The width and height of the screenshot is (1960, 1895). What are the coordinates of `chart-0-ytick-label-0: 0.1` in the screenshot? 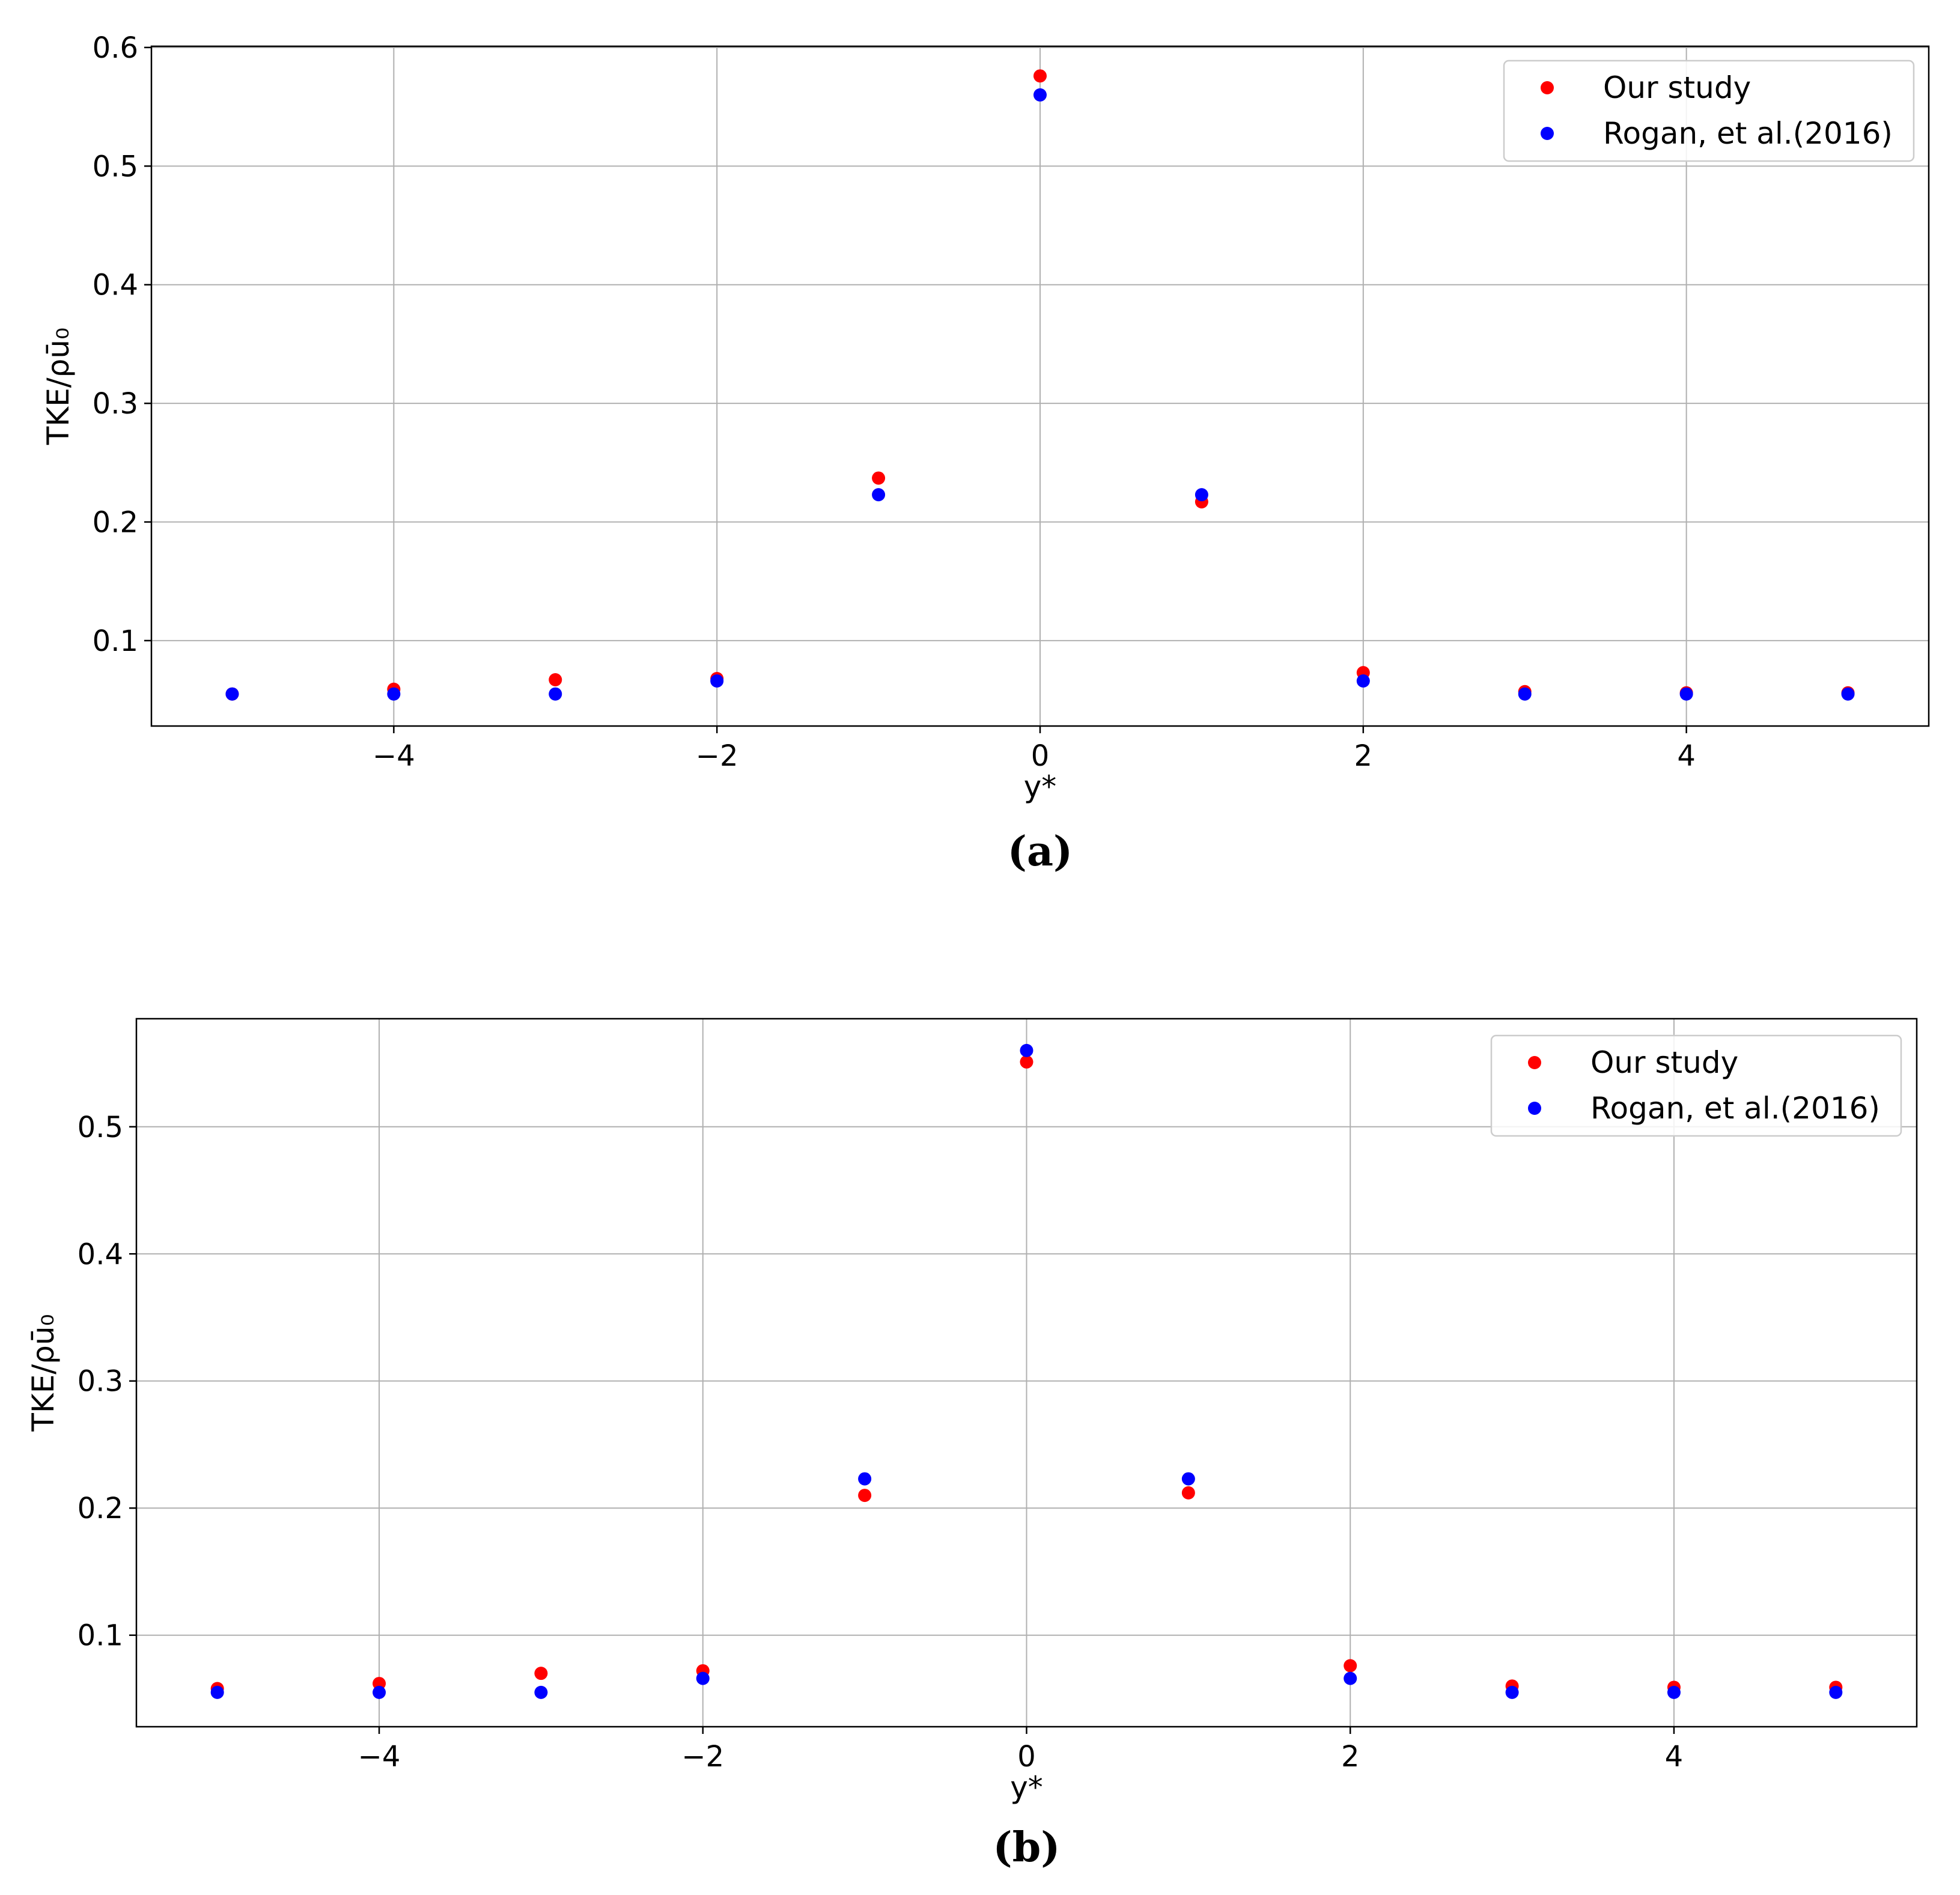 It's located at (116, 641).